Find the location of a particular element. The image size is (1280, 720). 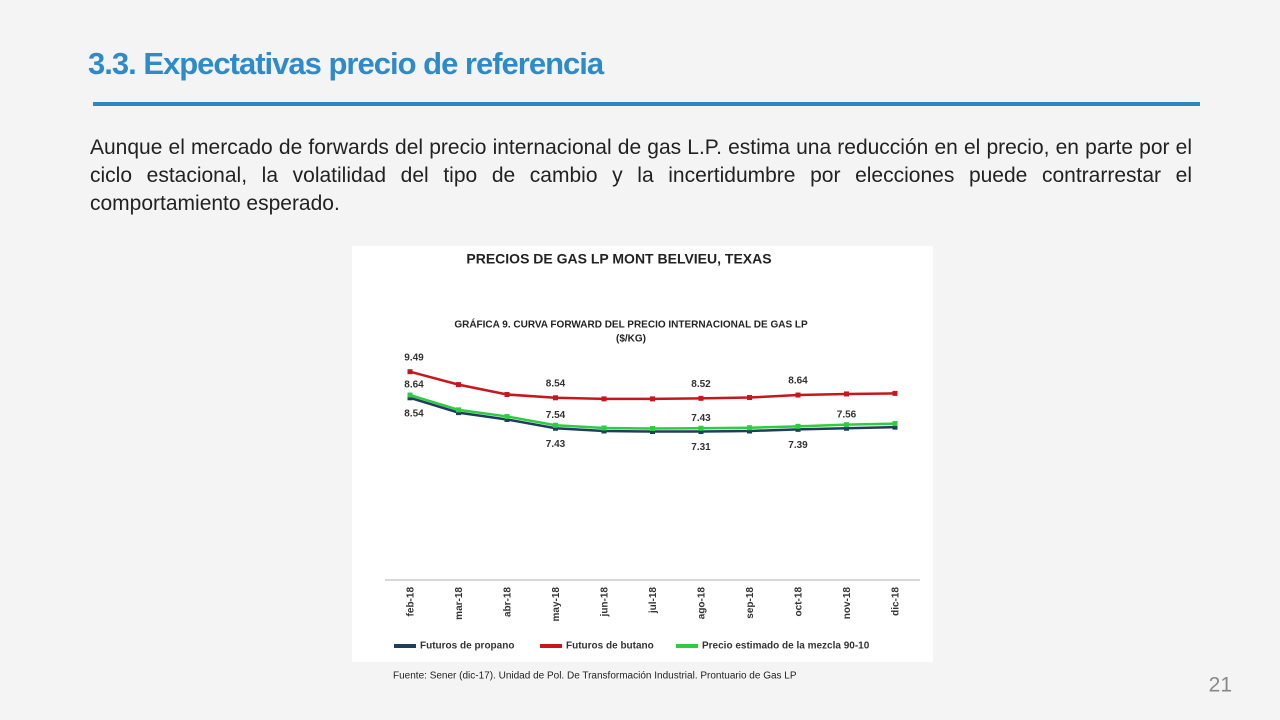

chart-unit: ($/KG) is located at coordinates (631, 339).